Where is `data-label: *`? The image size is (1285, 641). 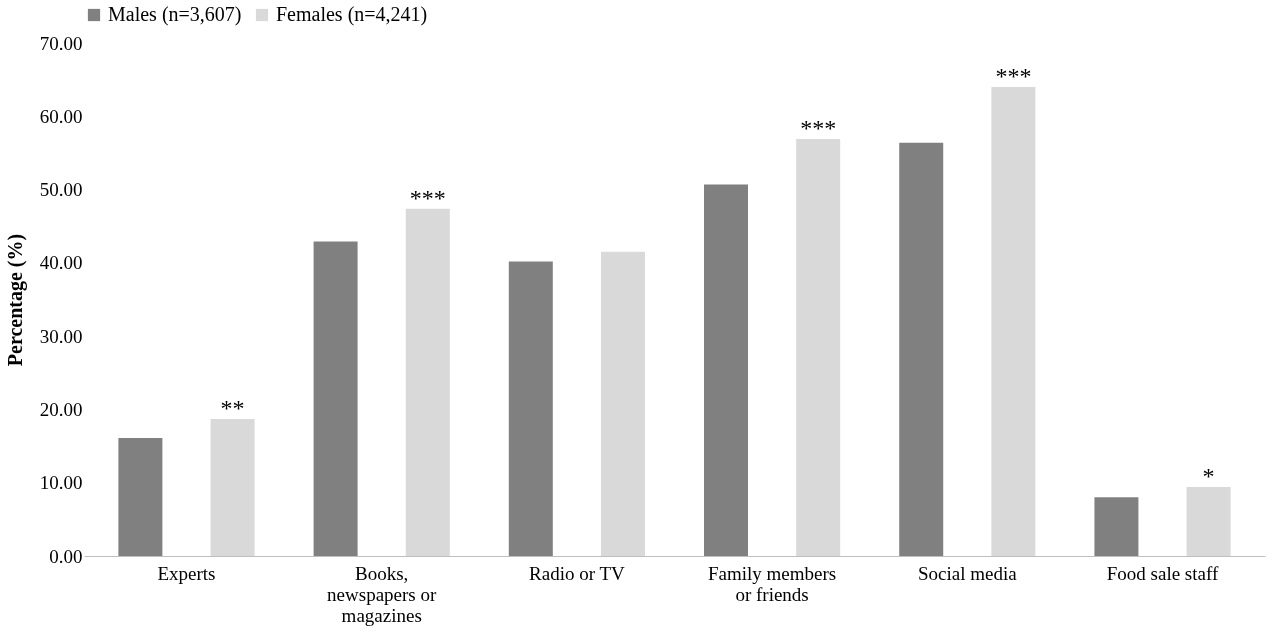
data-label: * is located at coordinates (1208, 476).